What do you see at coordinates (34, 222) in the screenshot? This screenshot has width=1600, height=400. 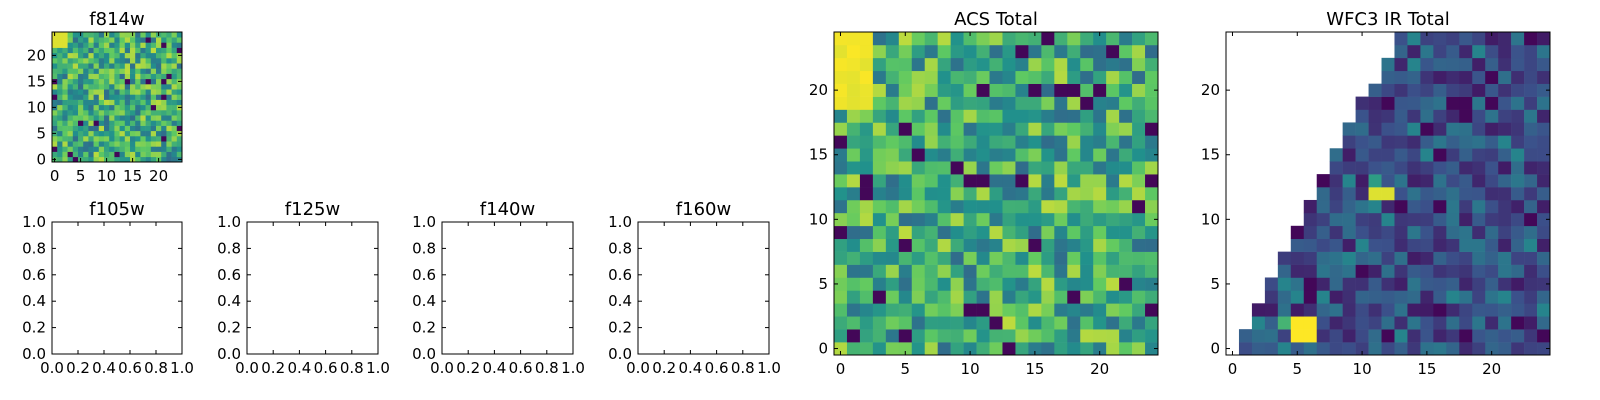 I see `y-tick-label: 1.0` at bounding box center [34, 222].